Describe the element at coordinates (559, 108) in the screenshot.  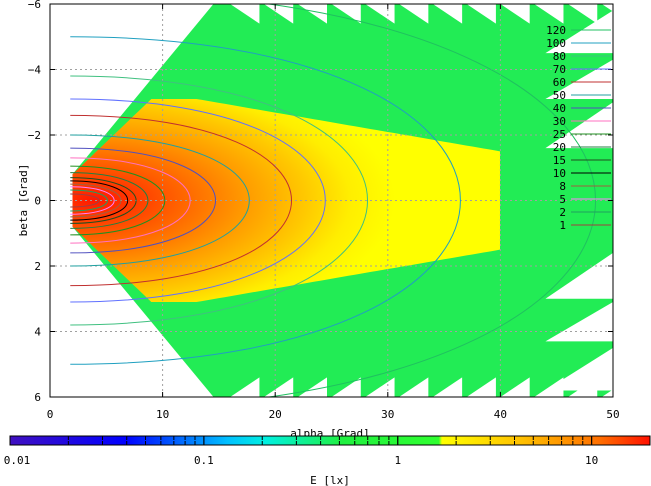
I see `legend-label: 40` at that location.